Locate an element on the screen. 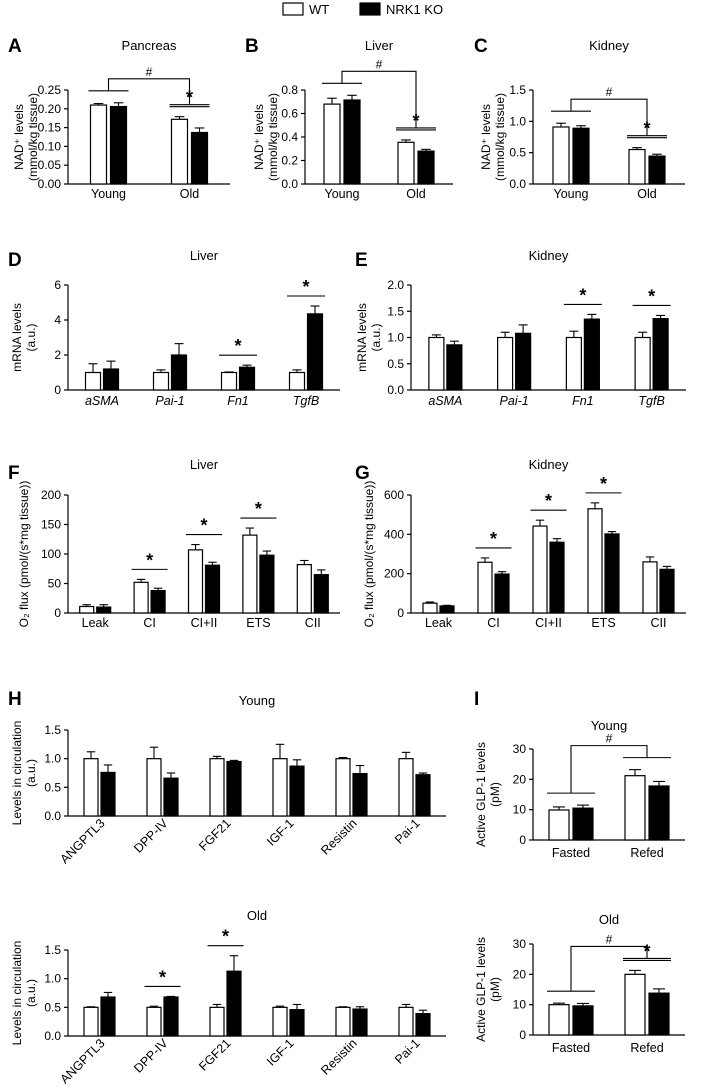 This screenshot has width=709, height=1091. x-category-label: CI is located at coordinates (493, 623).